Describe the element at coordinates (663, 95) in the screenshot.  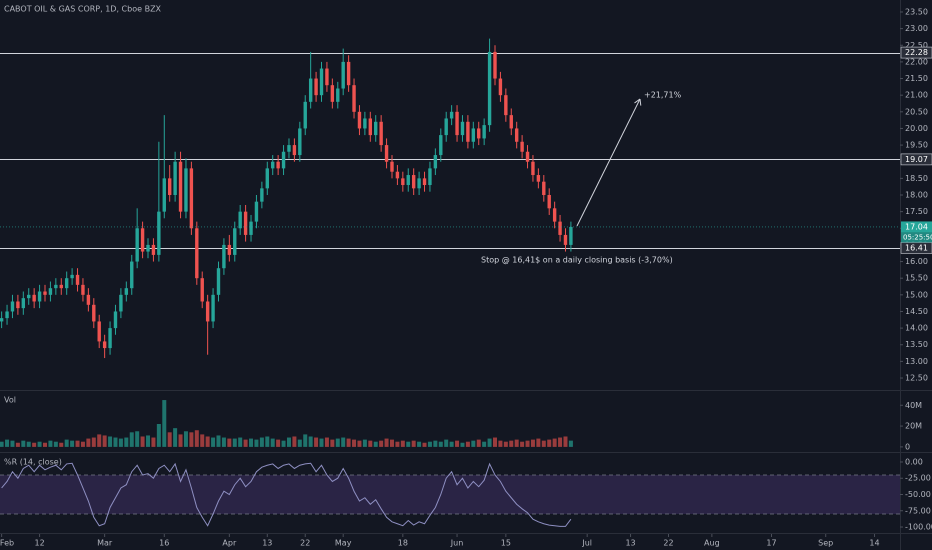
I see `target-annotation: +21,71%` at that location.